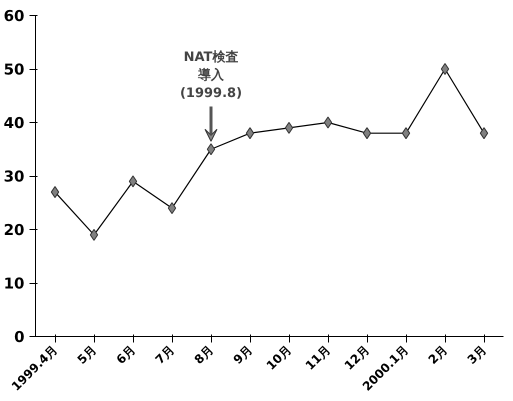 The width and height of the screenshot is (513, 401). What do you see at coordinates (14, 230) in the screenshot?
I see `y-tick-label: 20` at bounding box center [14, 230].